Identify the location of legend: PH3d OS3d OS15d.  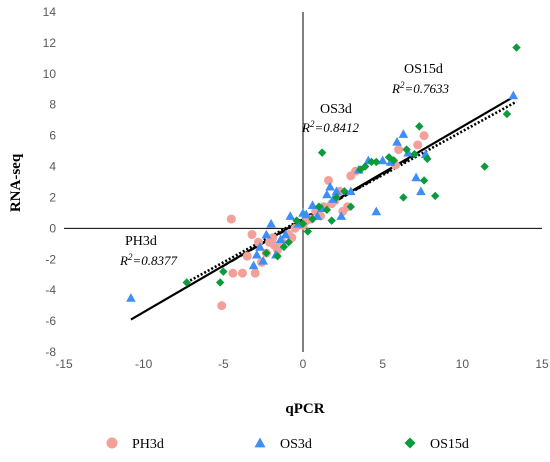
(287, 444).